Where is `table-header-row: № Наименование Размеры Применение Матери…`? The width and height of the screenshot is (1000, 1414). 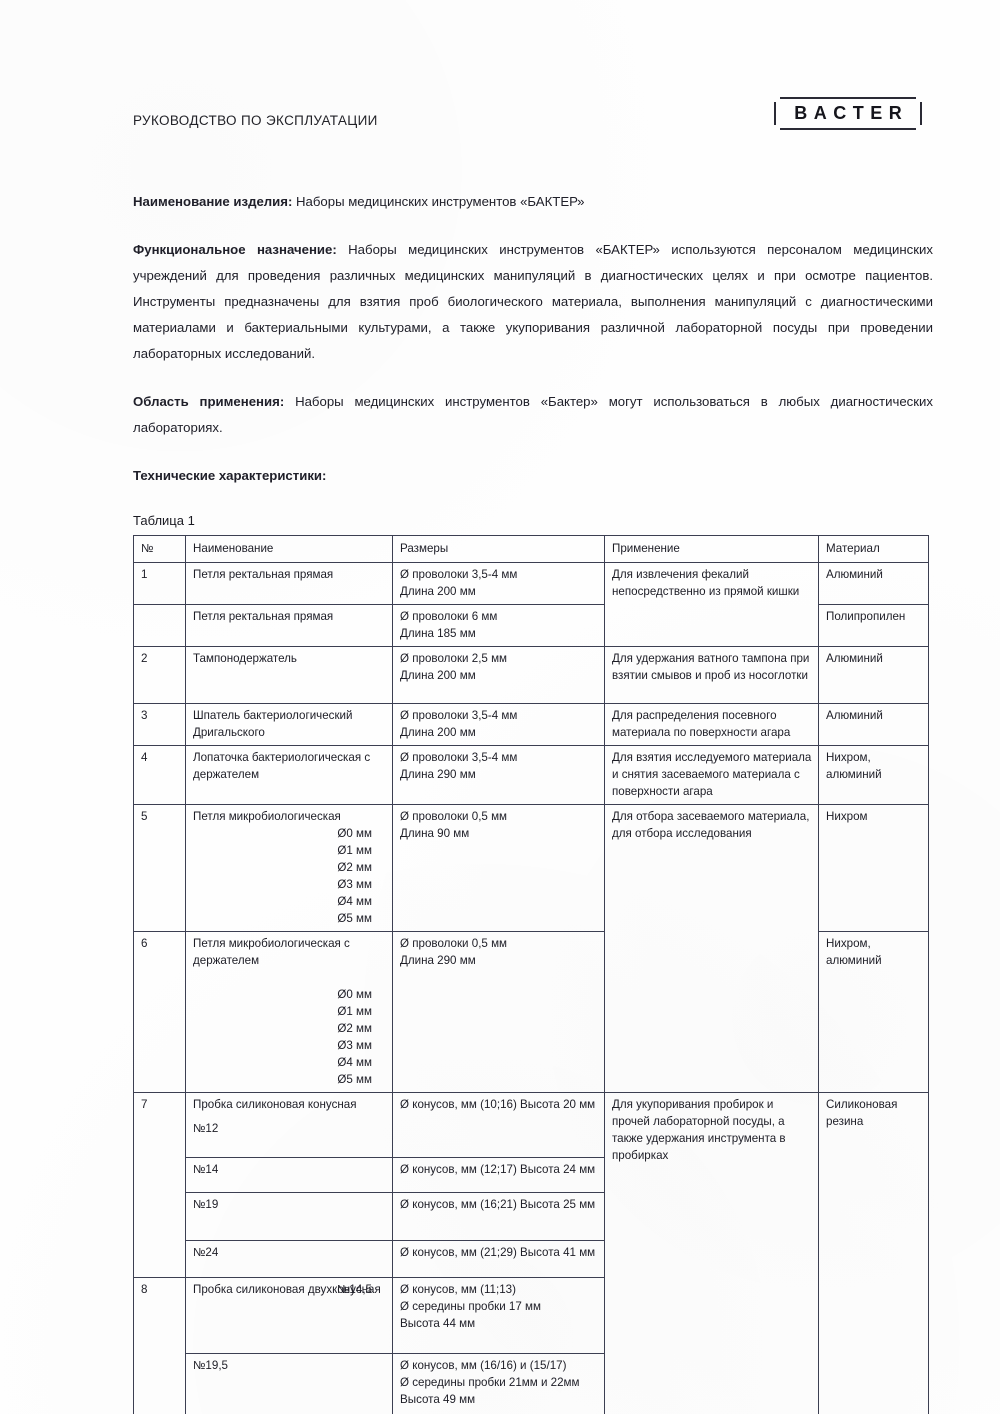 table-header-row: № Наименование Размеры Применение Матери… is located at coordinates (531, 549).